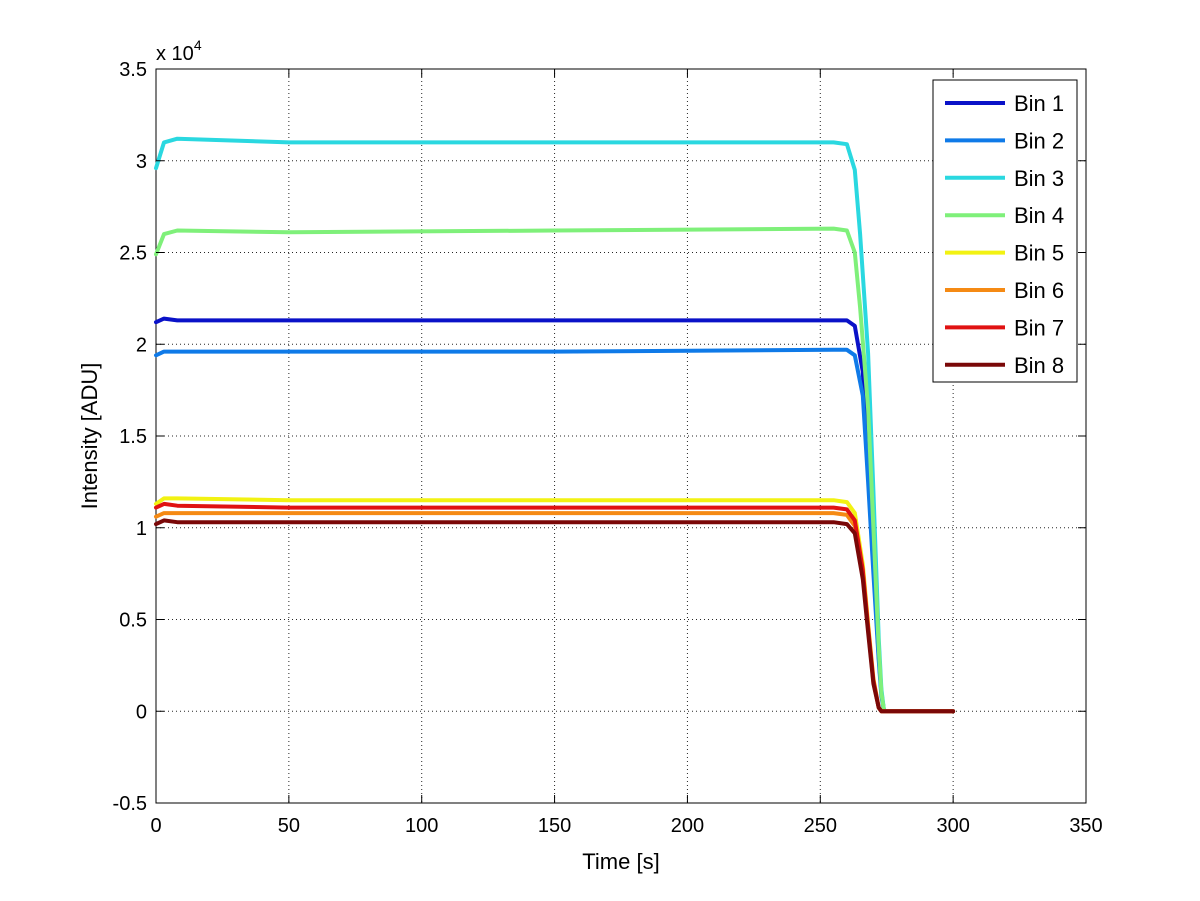  Describe the element at coordinates (554, 826) in the screenshot. I see `x-tick-label: 150` at that location.